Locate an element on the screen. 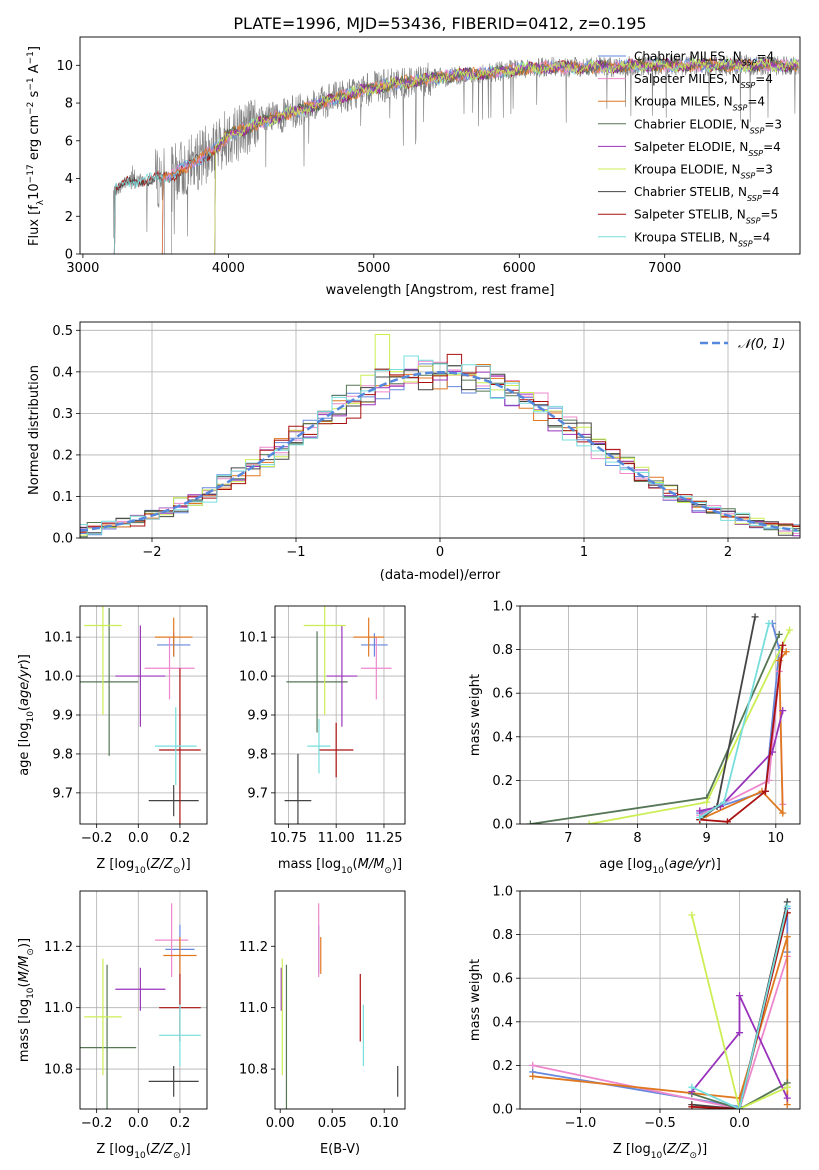 The image size is (819, 1170). y-tick-label: 0.6 is located at coordinates (502, 694).